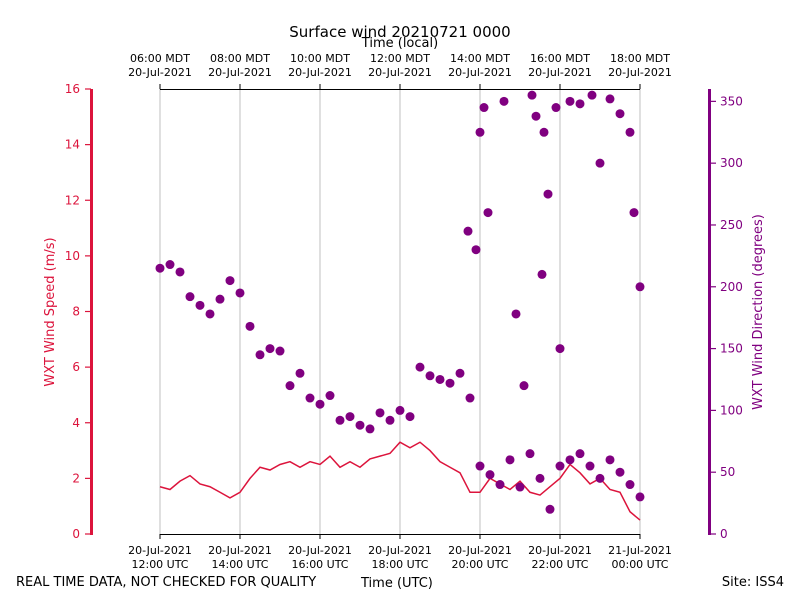  What do you see at coordinates (752, 582) in the screenshot?
I see `site-label: Site: ISS4` at bounding box center [752, 582].